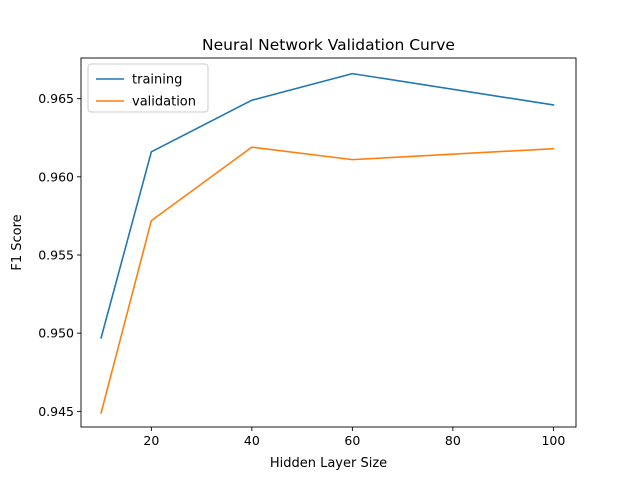 The image size is (640, 480). What do you see at coordinates (56, 255) in the screenshot?
I see `y-tick-label: 0.955` at bounding box center [56, 255].